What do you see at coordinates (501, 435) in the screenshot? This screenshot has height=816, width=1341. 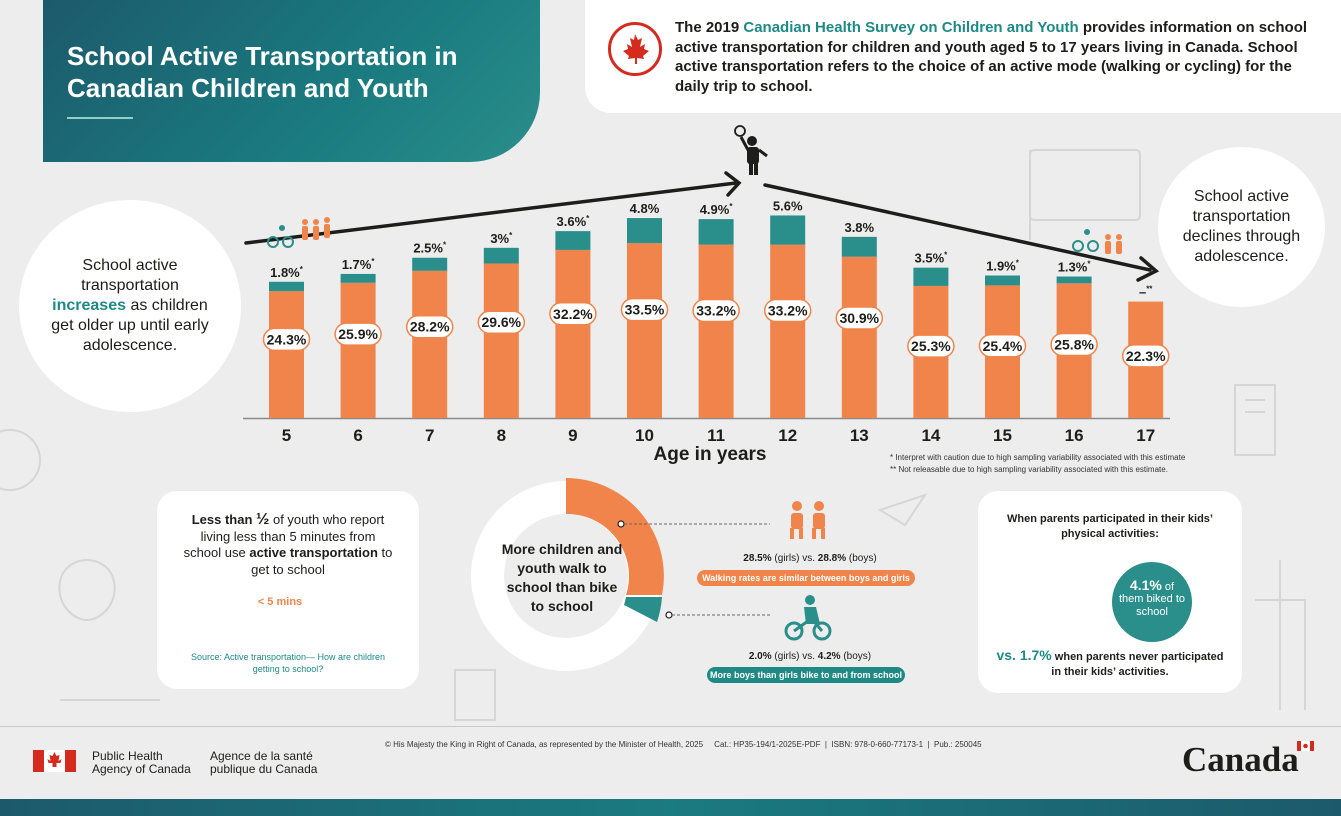 I see `age-tick-8: 8` at bounding box center [501, 435].